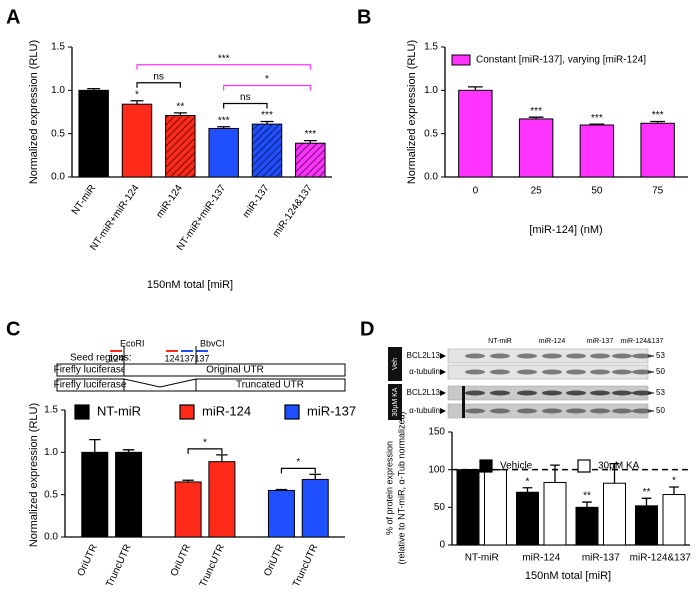 Image resolution: width=700 pixels, height=595 pixels. What do you see at coordinates (401, 488) in the screenshot?
I see `y-axis-label: (relative to NT-miR, α-Tub normalized)` at bounding box center [401, 488].